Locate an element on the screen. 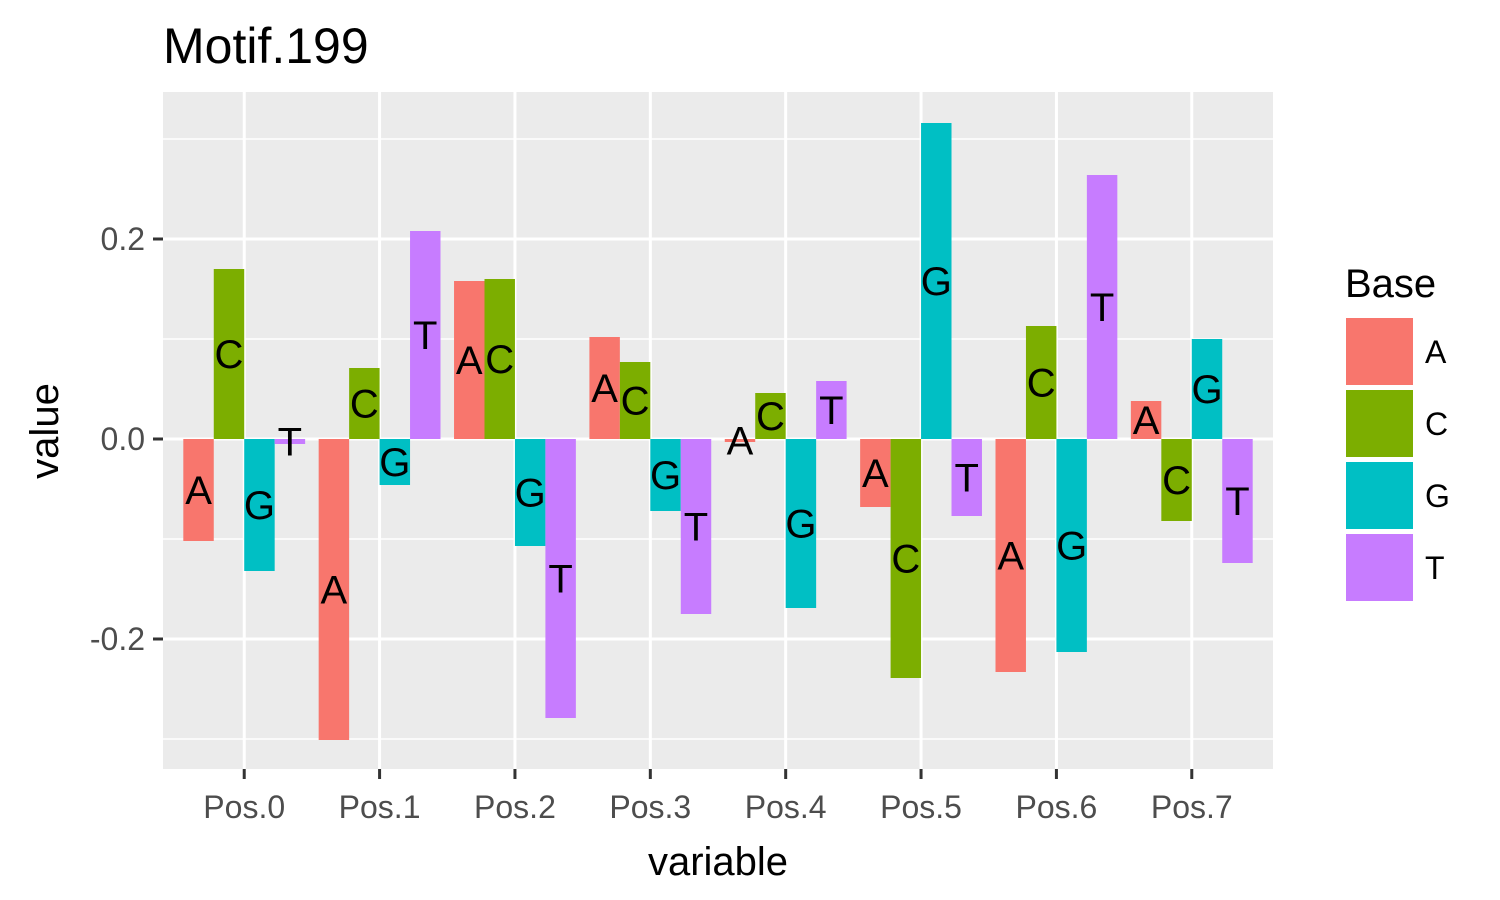 This screenshot has height=900, width=1500. bar-label-G-Pos.2: G is located at coordinates (530, 494).